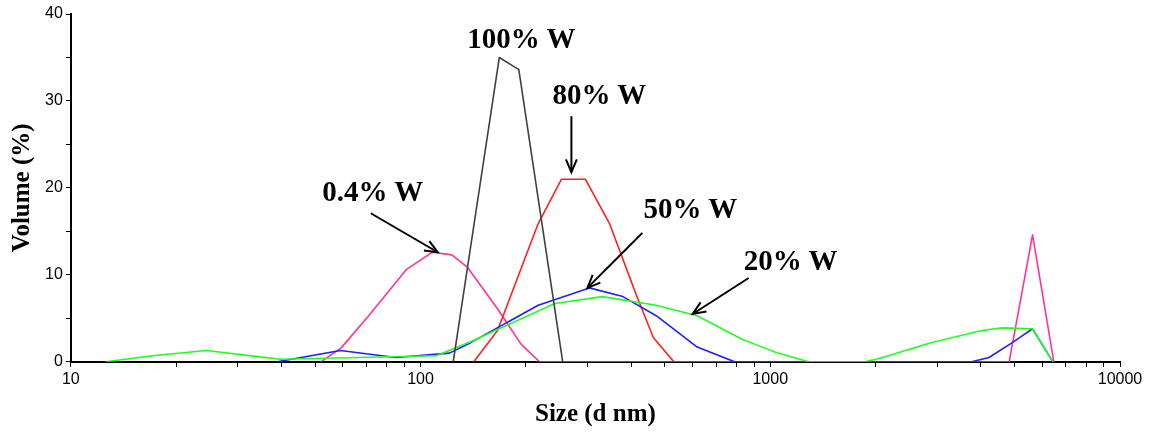 The width and height of the screenshot is (1150, 438). What do you see at coordinates (58, 361) in the screenshot?
I see `y-tick-label: 0` at bounding box center [58, 361].